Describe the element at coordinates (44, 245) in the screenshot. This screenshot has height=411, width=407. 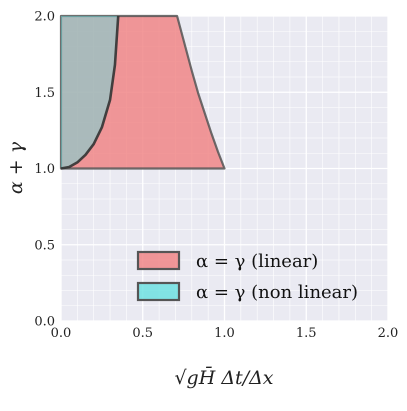
I see `y-tick-label: 0.5` at that location.